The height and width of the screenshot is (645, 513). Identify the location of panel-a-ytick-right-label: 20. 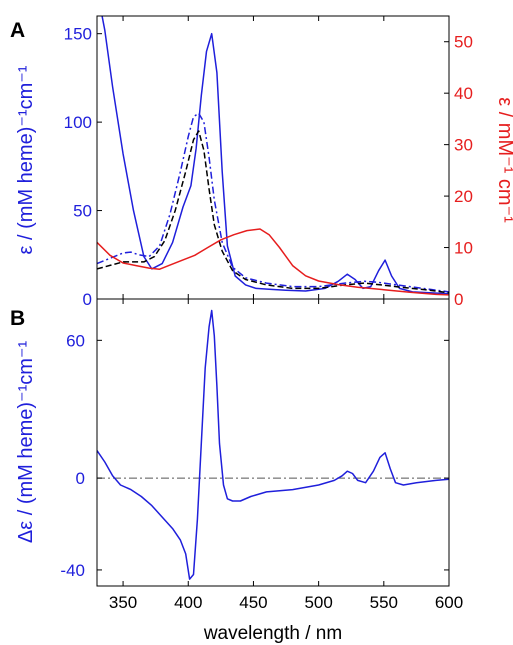
(463, 196).